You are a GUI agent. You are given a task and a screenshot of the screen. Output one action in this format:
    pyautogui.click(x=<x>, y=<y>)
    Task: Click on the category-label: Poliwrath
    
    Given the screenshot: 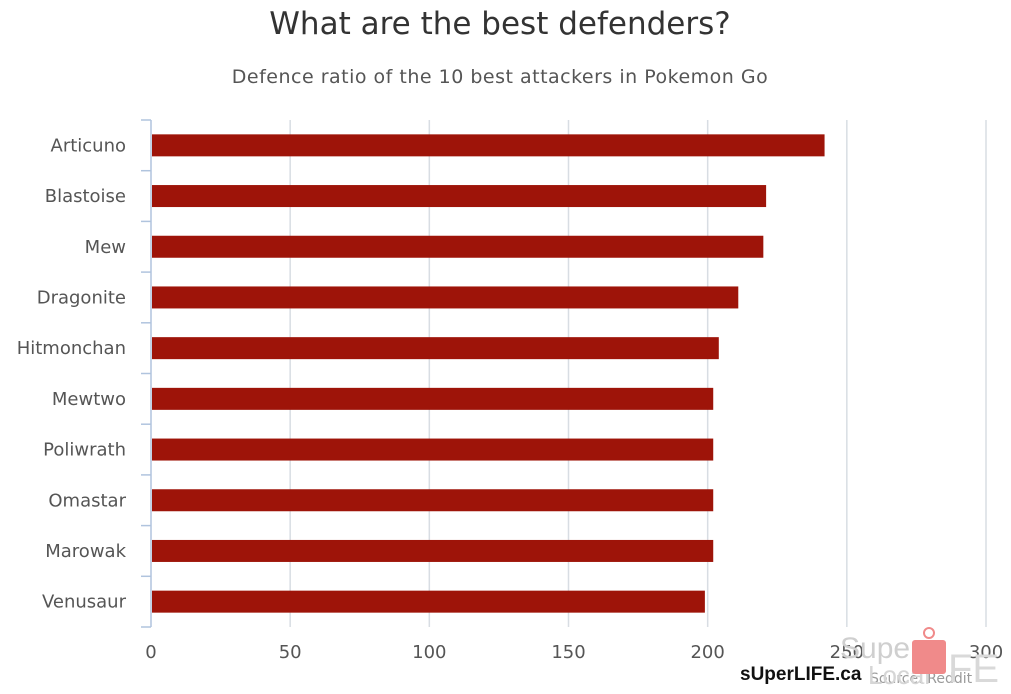 What is the action you would take?
    pyautogui.click(x=84, y=450)
    